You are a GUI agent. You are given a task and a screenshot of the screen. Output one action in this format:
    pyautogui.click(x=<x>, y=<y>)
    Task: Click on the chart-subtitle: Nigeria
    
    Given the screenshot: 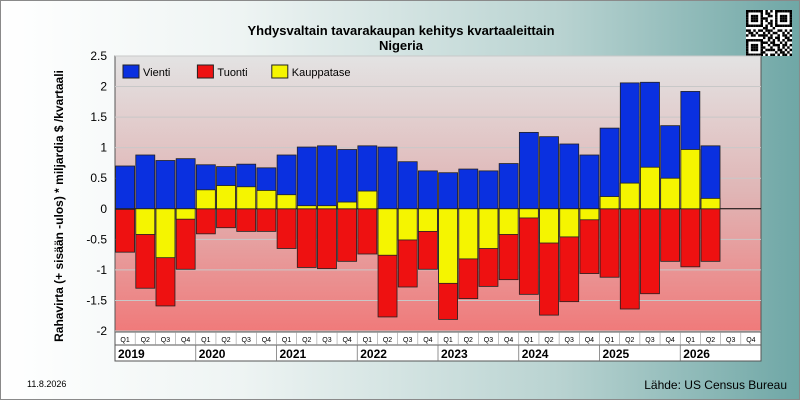 What is the action you would take?
    pyautogui.click(x=401, y=45)
    